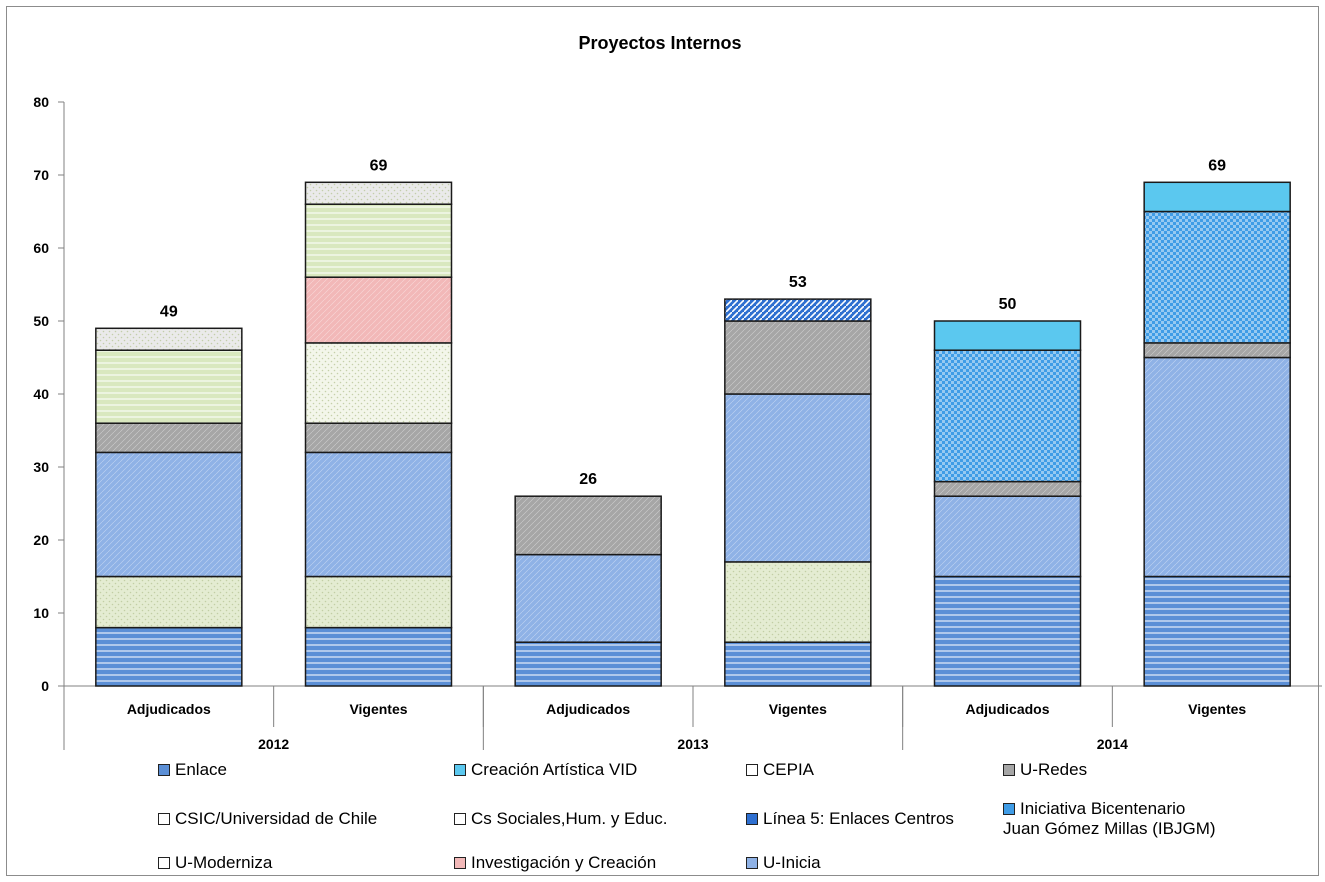 The image size is (1325, 882). I want to click on total-label: 50, so click(1008, 304).